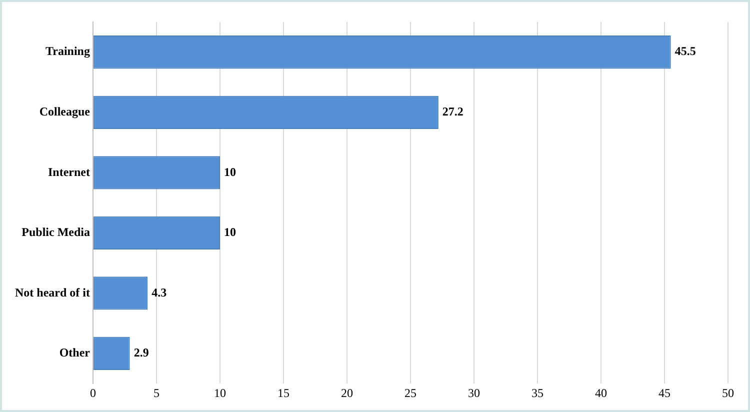 The width and height of the screenshot is (750, 412). I want to click on y-tick-label: Internet, so click(69, 171).